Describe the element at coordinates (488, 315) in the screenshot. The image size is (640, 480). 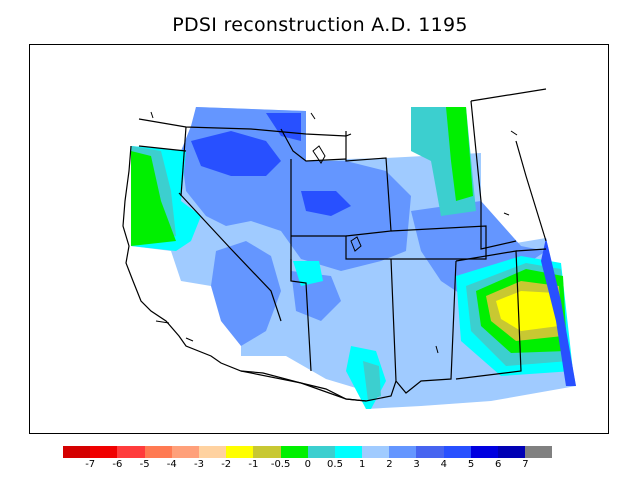
I see `texas-line` at that location.